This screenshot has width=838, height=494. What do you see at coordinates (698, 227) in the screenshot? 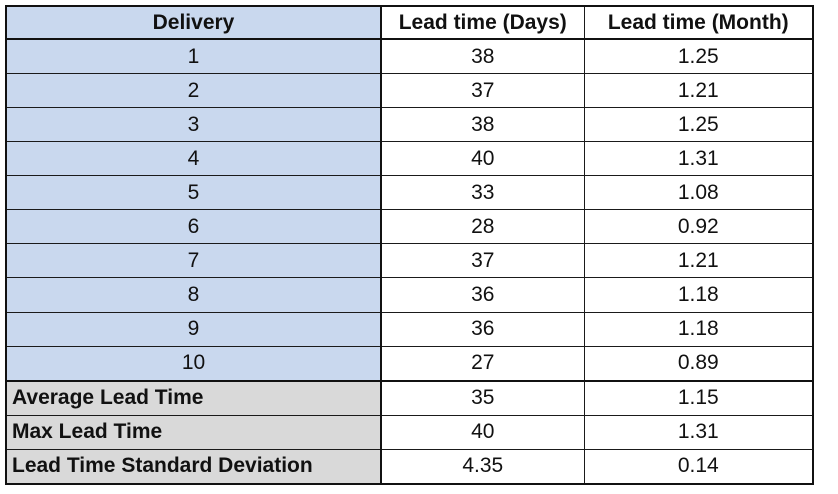
I see `lead-time-month-cell: 0.92` at bounding box center [698, 227].